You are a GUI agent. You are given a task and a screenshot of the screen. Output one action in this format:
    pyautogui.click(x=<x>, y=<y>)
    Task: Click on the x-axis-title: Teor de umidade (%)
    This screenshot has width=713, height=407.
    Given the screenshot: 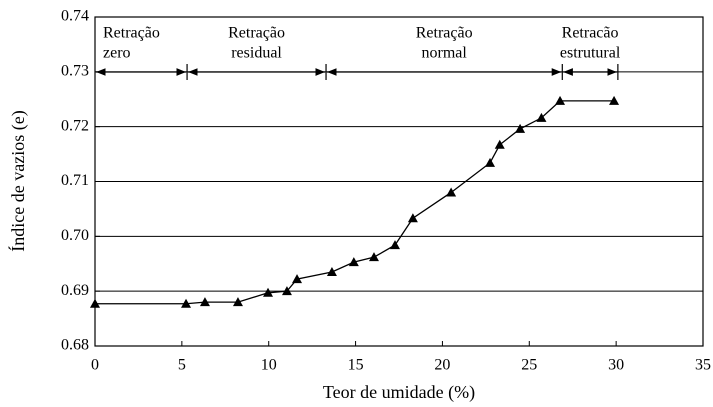 What is the action you would take?
    pyautogui.click(x=399, y=392)
    